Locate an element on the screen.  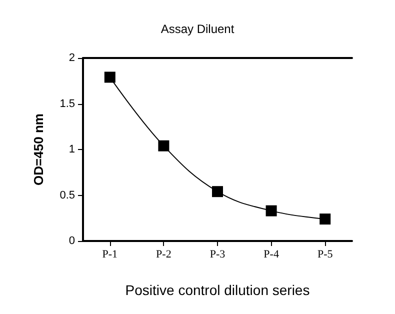
x-tick-label: P-3 is located at coordinates (218, 254).